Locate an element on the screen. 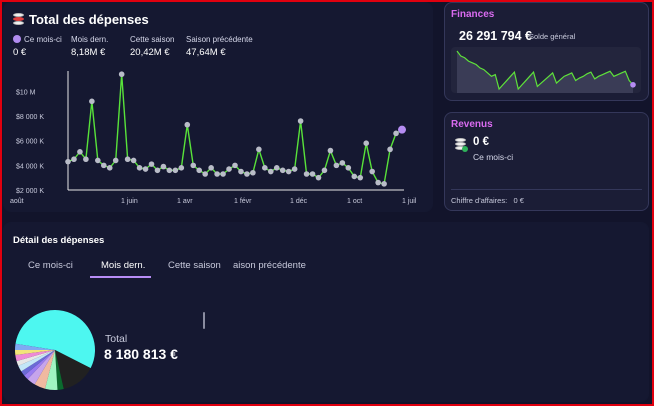 The height and width of the screenshot is (406, 654). expense-pie-chart is located at coordinates (55, 350).